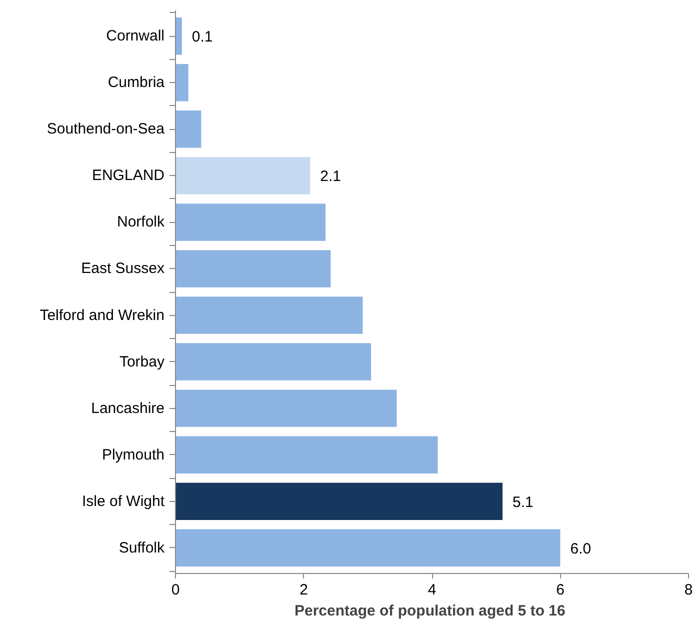 The height and width of the screenshot is (622, 698). Describe the element at coordinates (106, 129) in the screenshot. I see `y-tick-label: Southend-on-Sea` at that location.